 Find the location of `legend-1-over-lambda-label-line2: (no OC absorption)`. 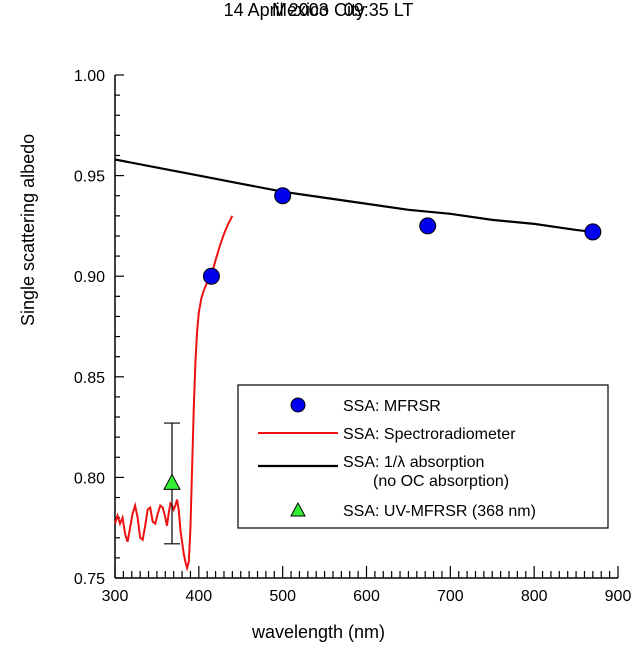

legend-1-over-lambda-label-line2: (no OC absorption) is located at coordinates (441, 481).